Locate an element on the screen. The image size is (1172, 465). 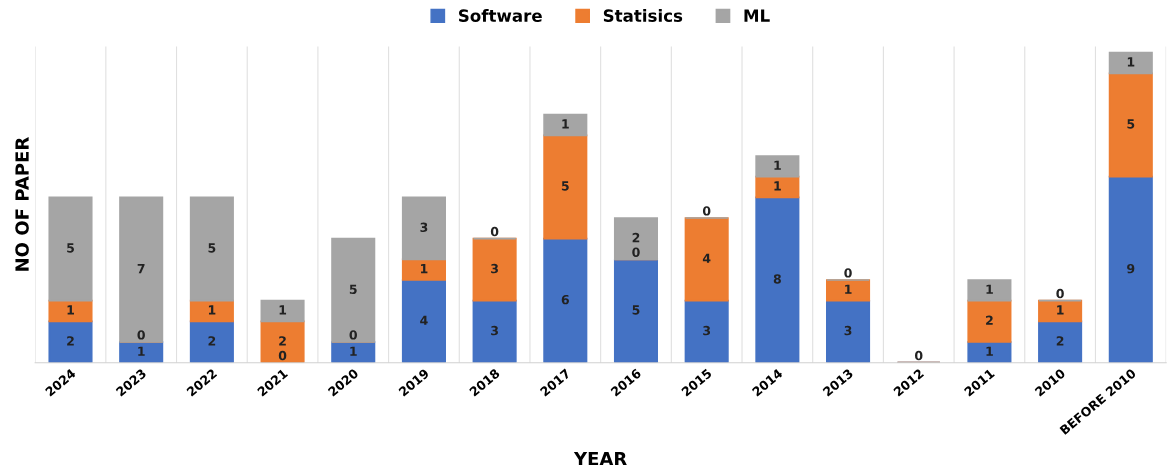
x-axis-title: YEAR is located at coordinates (600, 458).